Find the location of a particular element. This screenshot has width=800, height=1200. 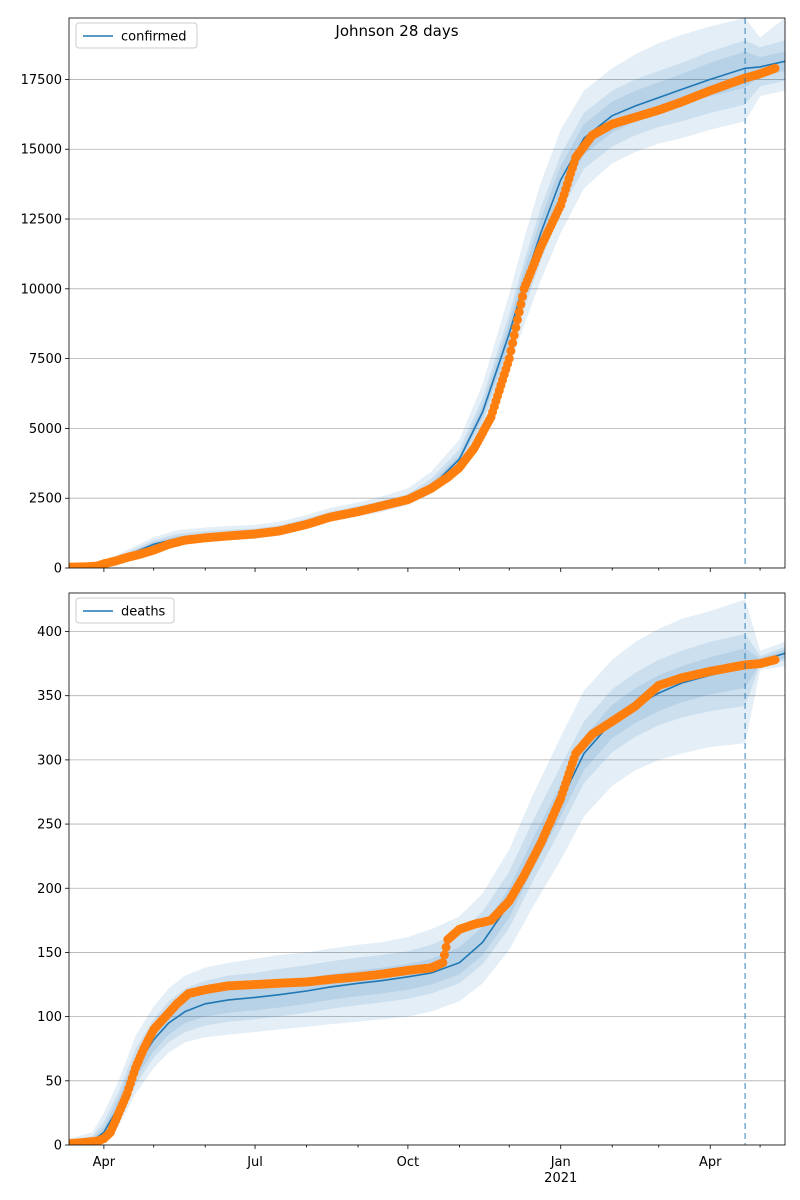

y-tick-label: 2500 is located at coordinates (45, 499).